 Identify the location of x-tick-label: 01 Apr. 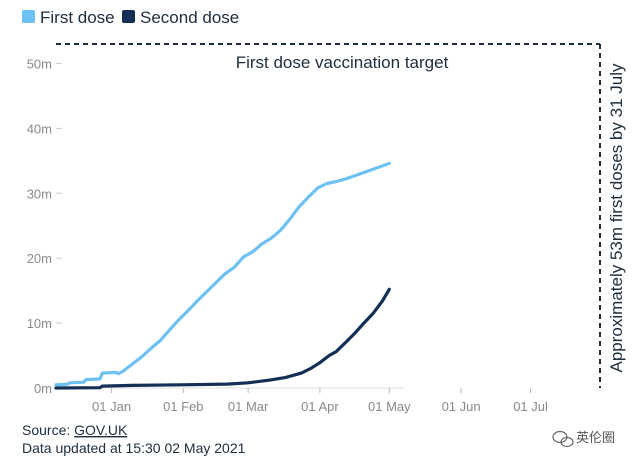
(320, 406).